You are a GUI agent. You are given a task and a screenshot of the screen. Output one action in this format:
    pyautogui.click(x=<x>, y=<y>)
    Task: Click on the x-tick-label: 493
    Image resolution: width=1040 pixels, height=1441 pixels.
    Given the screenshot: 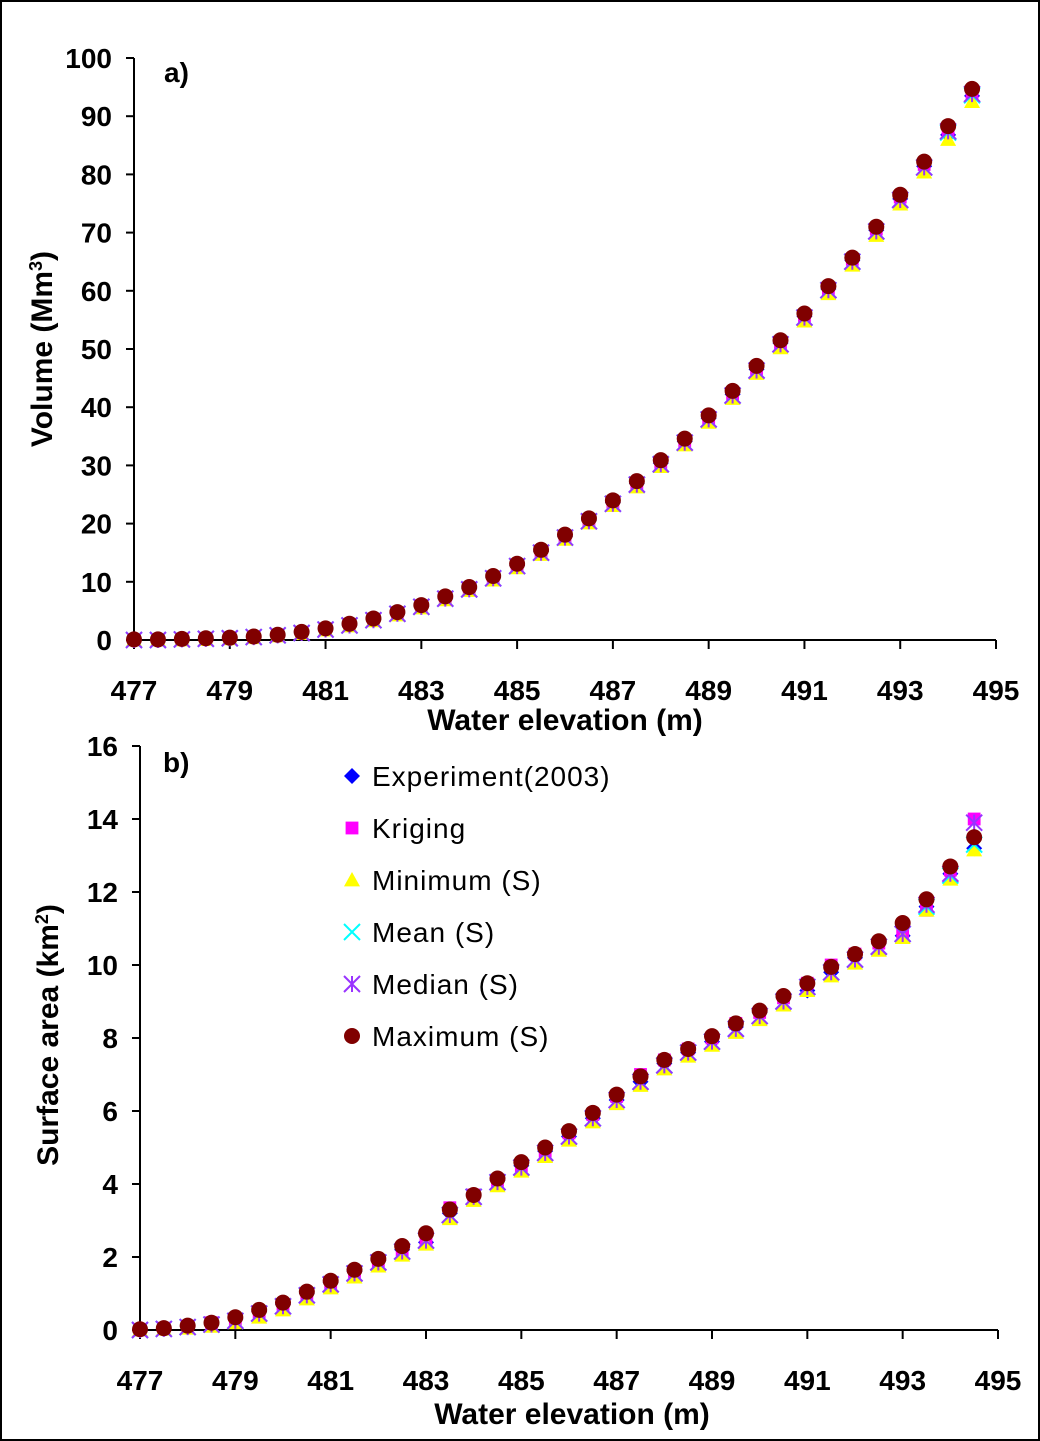 What is the action you would take?
    pyautogui.click(x=902, y=1380)
    